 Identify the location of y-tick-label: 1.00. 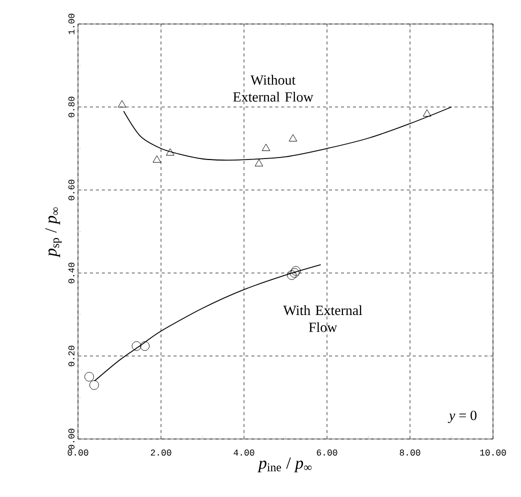
(71, 24).